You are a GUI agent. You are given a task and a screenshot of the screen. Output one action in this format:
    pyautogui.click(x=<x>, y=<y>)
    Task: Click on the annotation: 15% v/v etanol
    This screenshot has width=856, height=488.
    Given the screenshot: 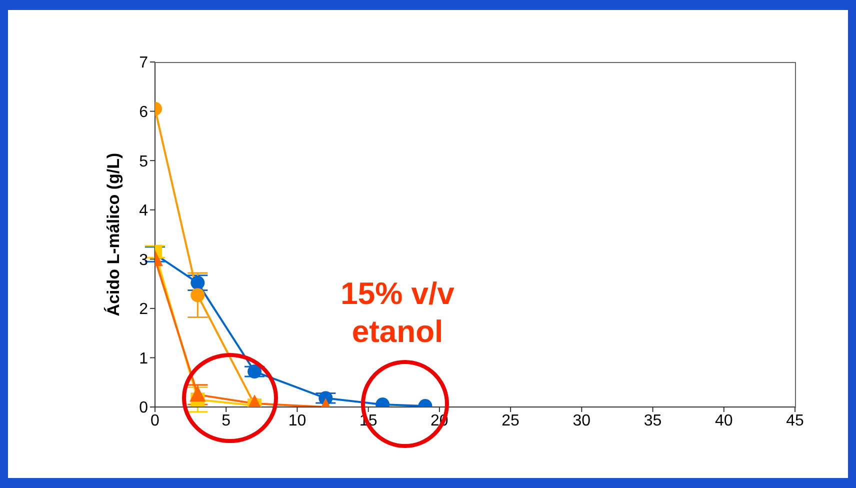 What is the action you would take?
    pyautogui.click(x=398, y=313)
    